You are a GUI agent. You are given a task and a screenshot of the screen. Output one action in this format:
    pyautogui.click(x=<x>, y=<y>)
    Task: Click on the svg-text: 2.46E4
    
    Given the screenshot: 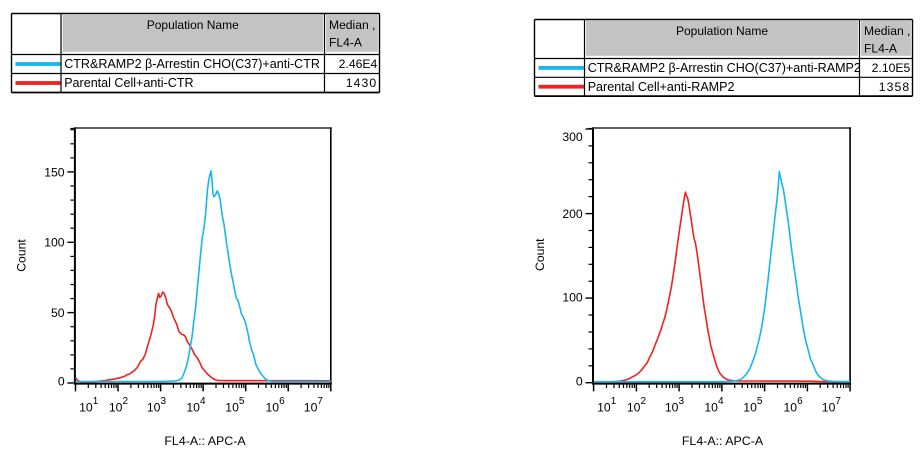 What is the action you would take?
    pyautogui.click(x=358, y=64)
    